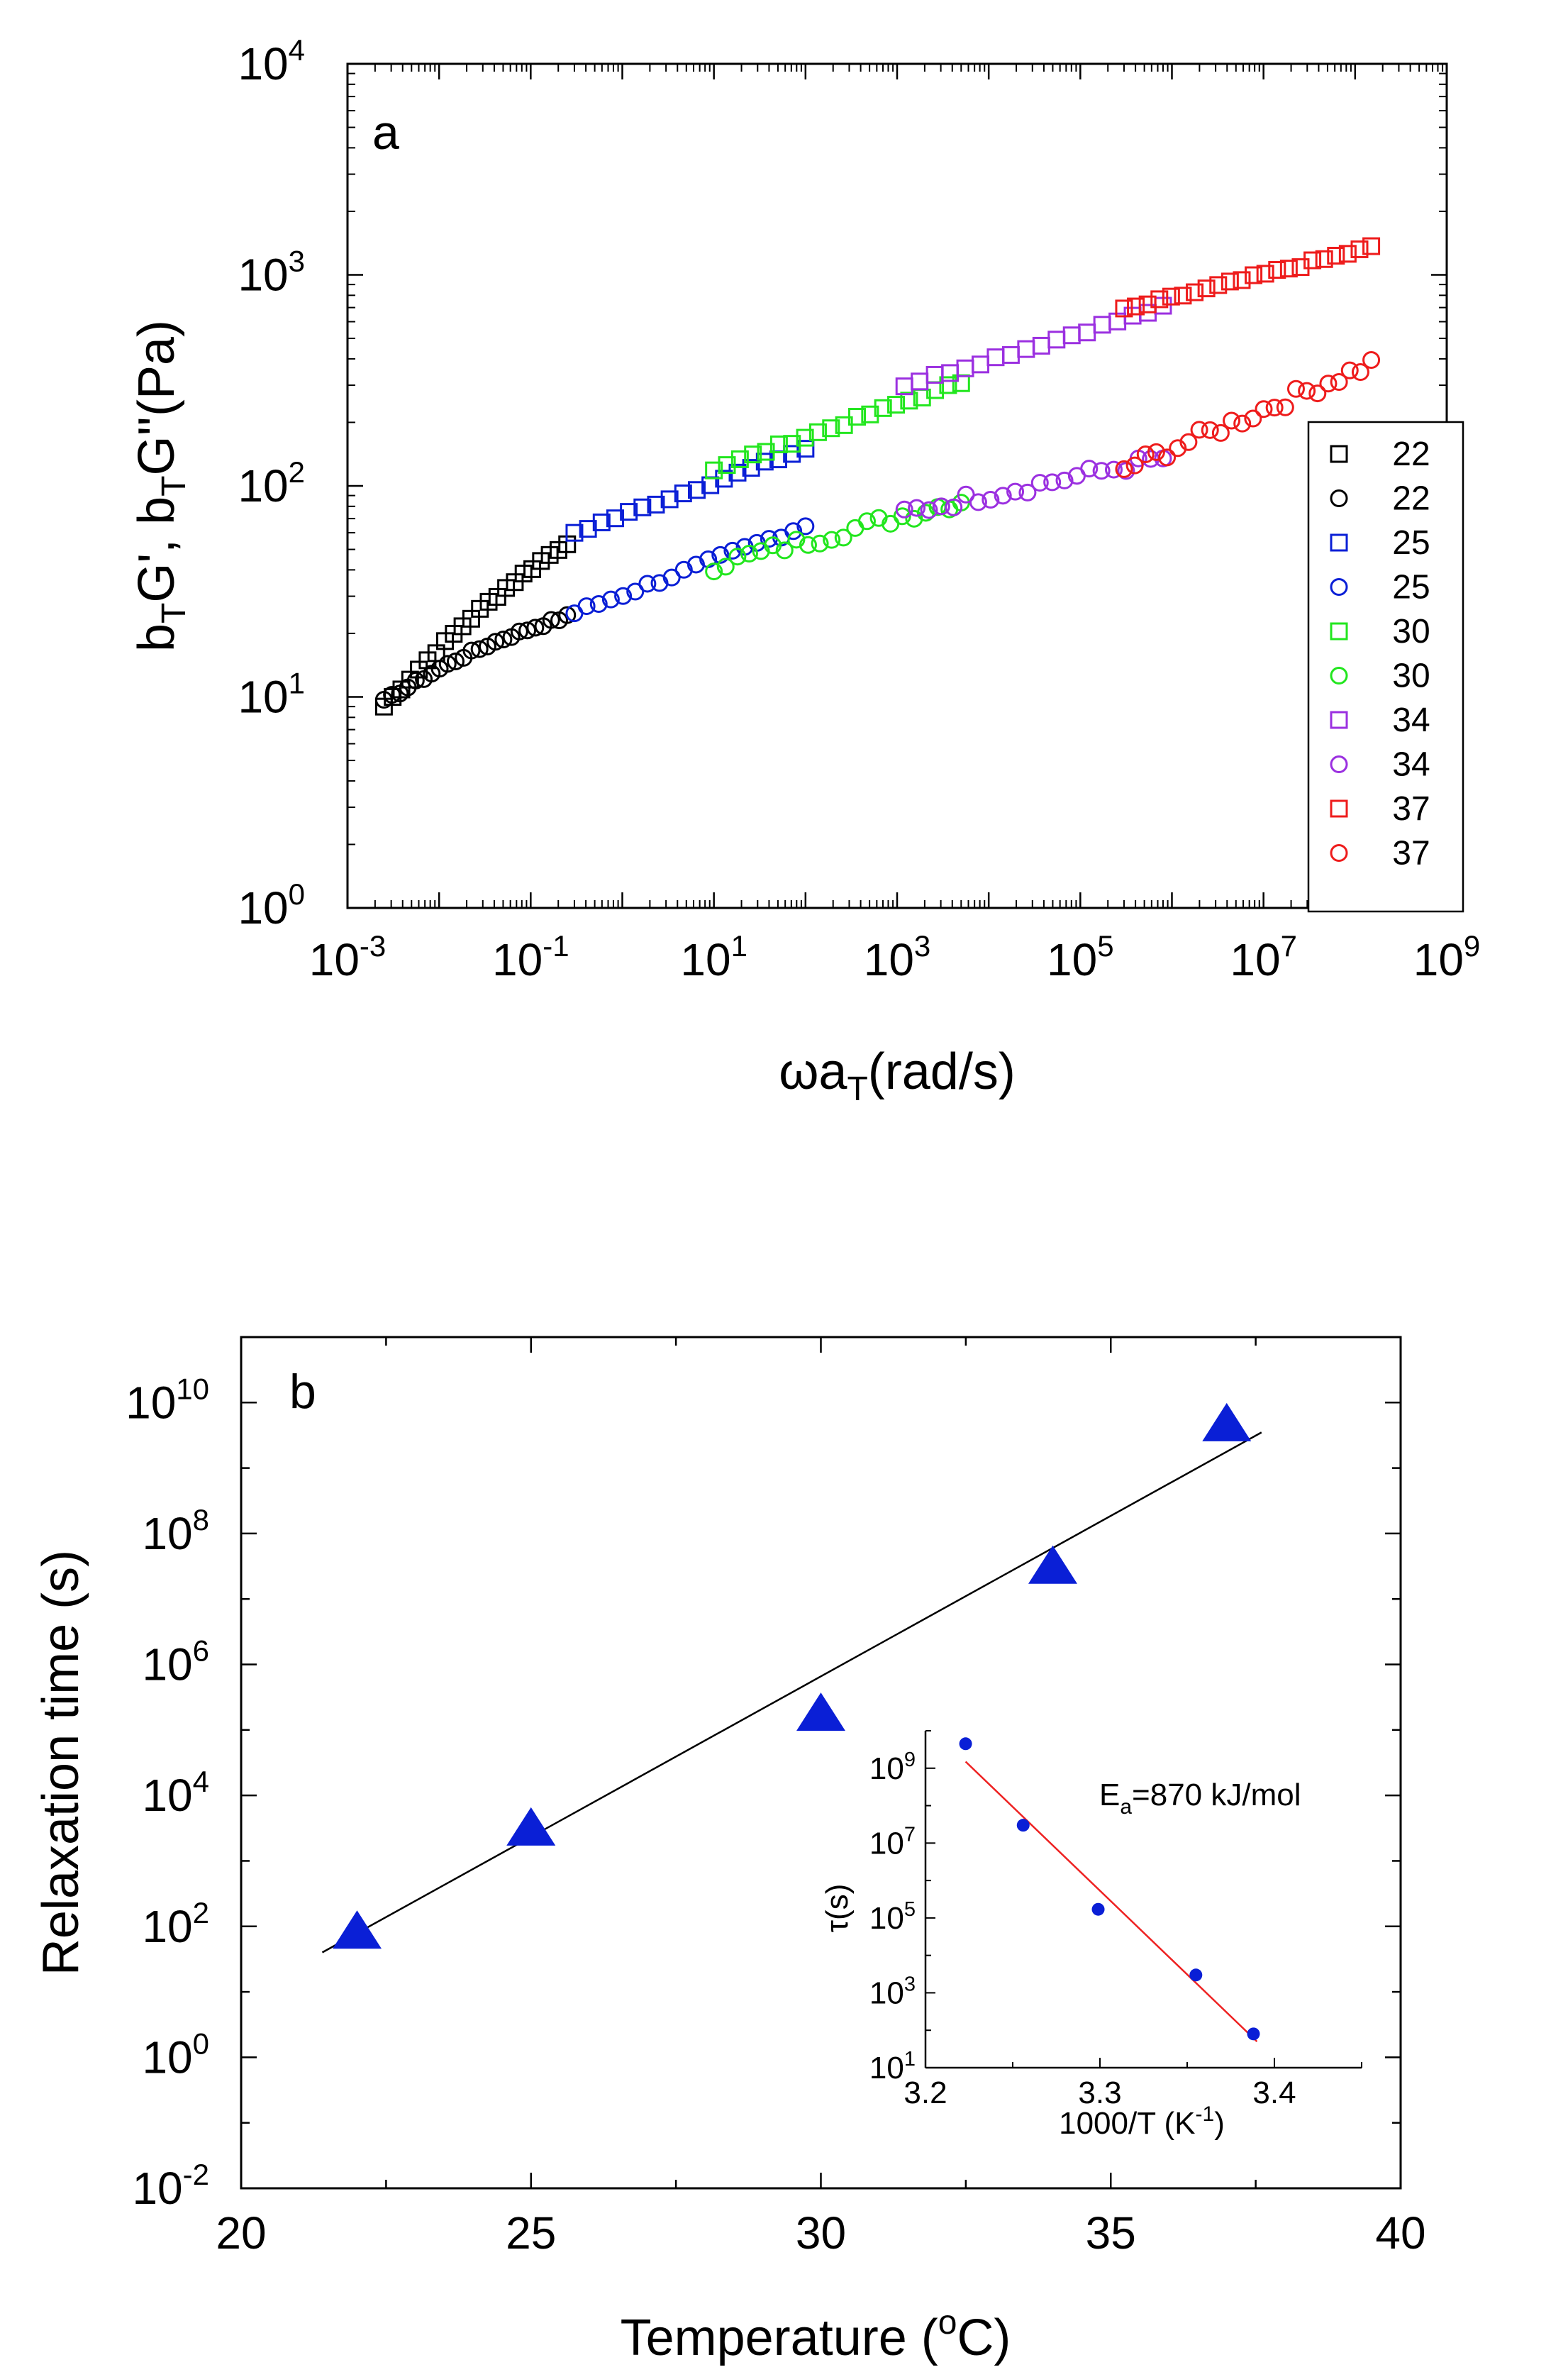  I want to click on panel-b-x-tick-labels: 20 25 30 35 40, so click(820, 2233).